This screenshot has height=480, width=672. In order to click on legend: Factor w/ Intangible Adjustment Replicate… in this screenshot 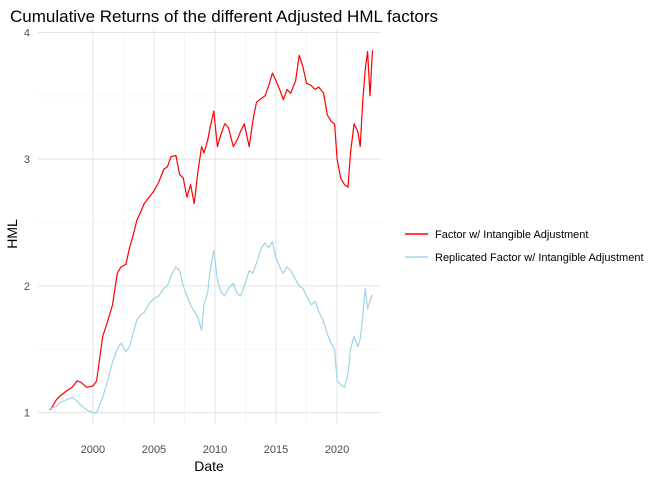, I will do `click(524, 246)`.